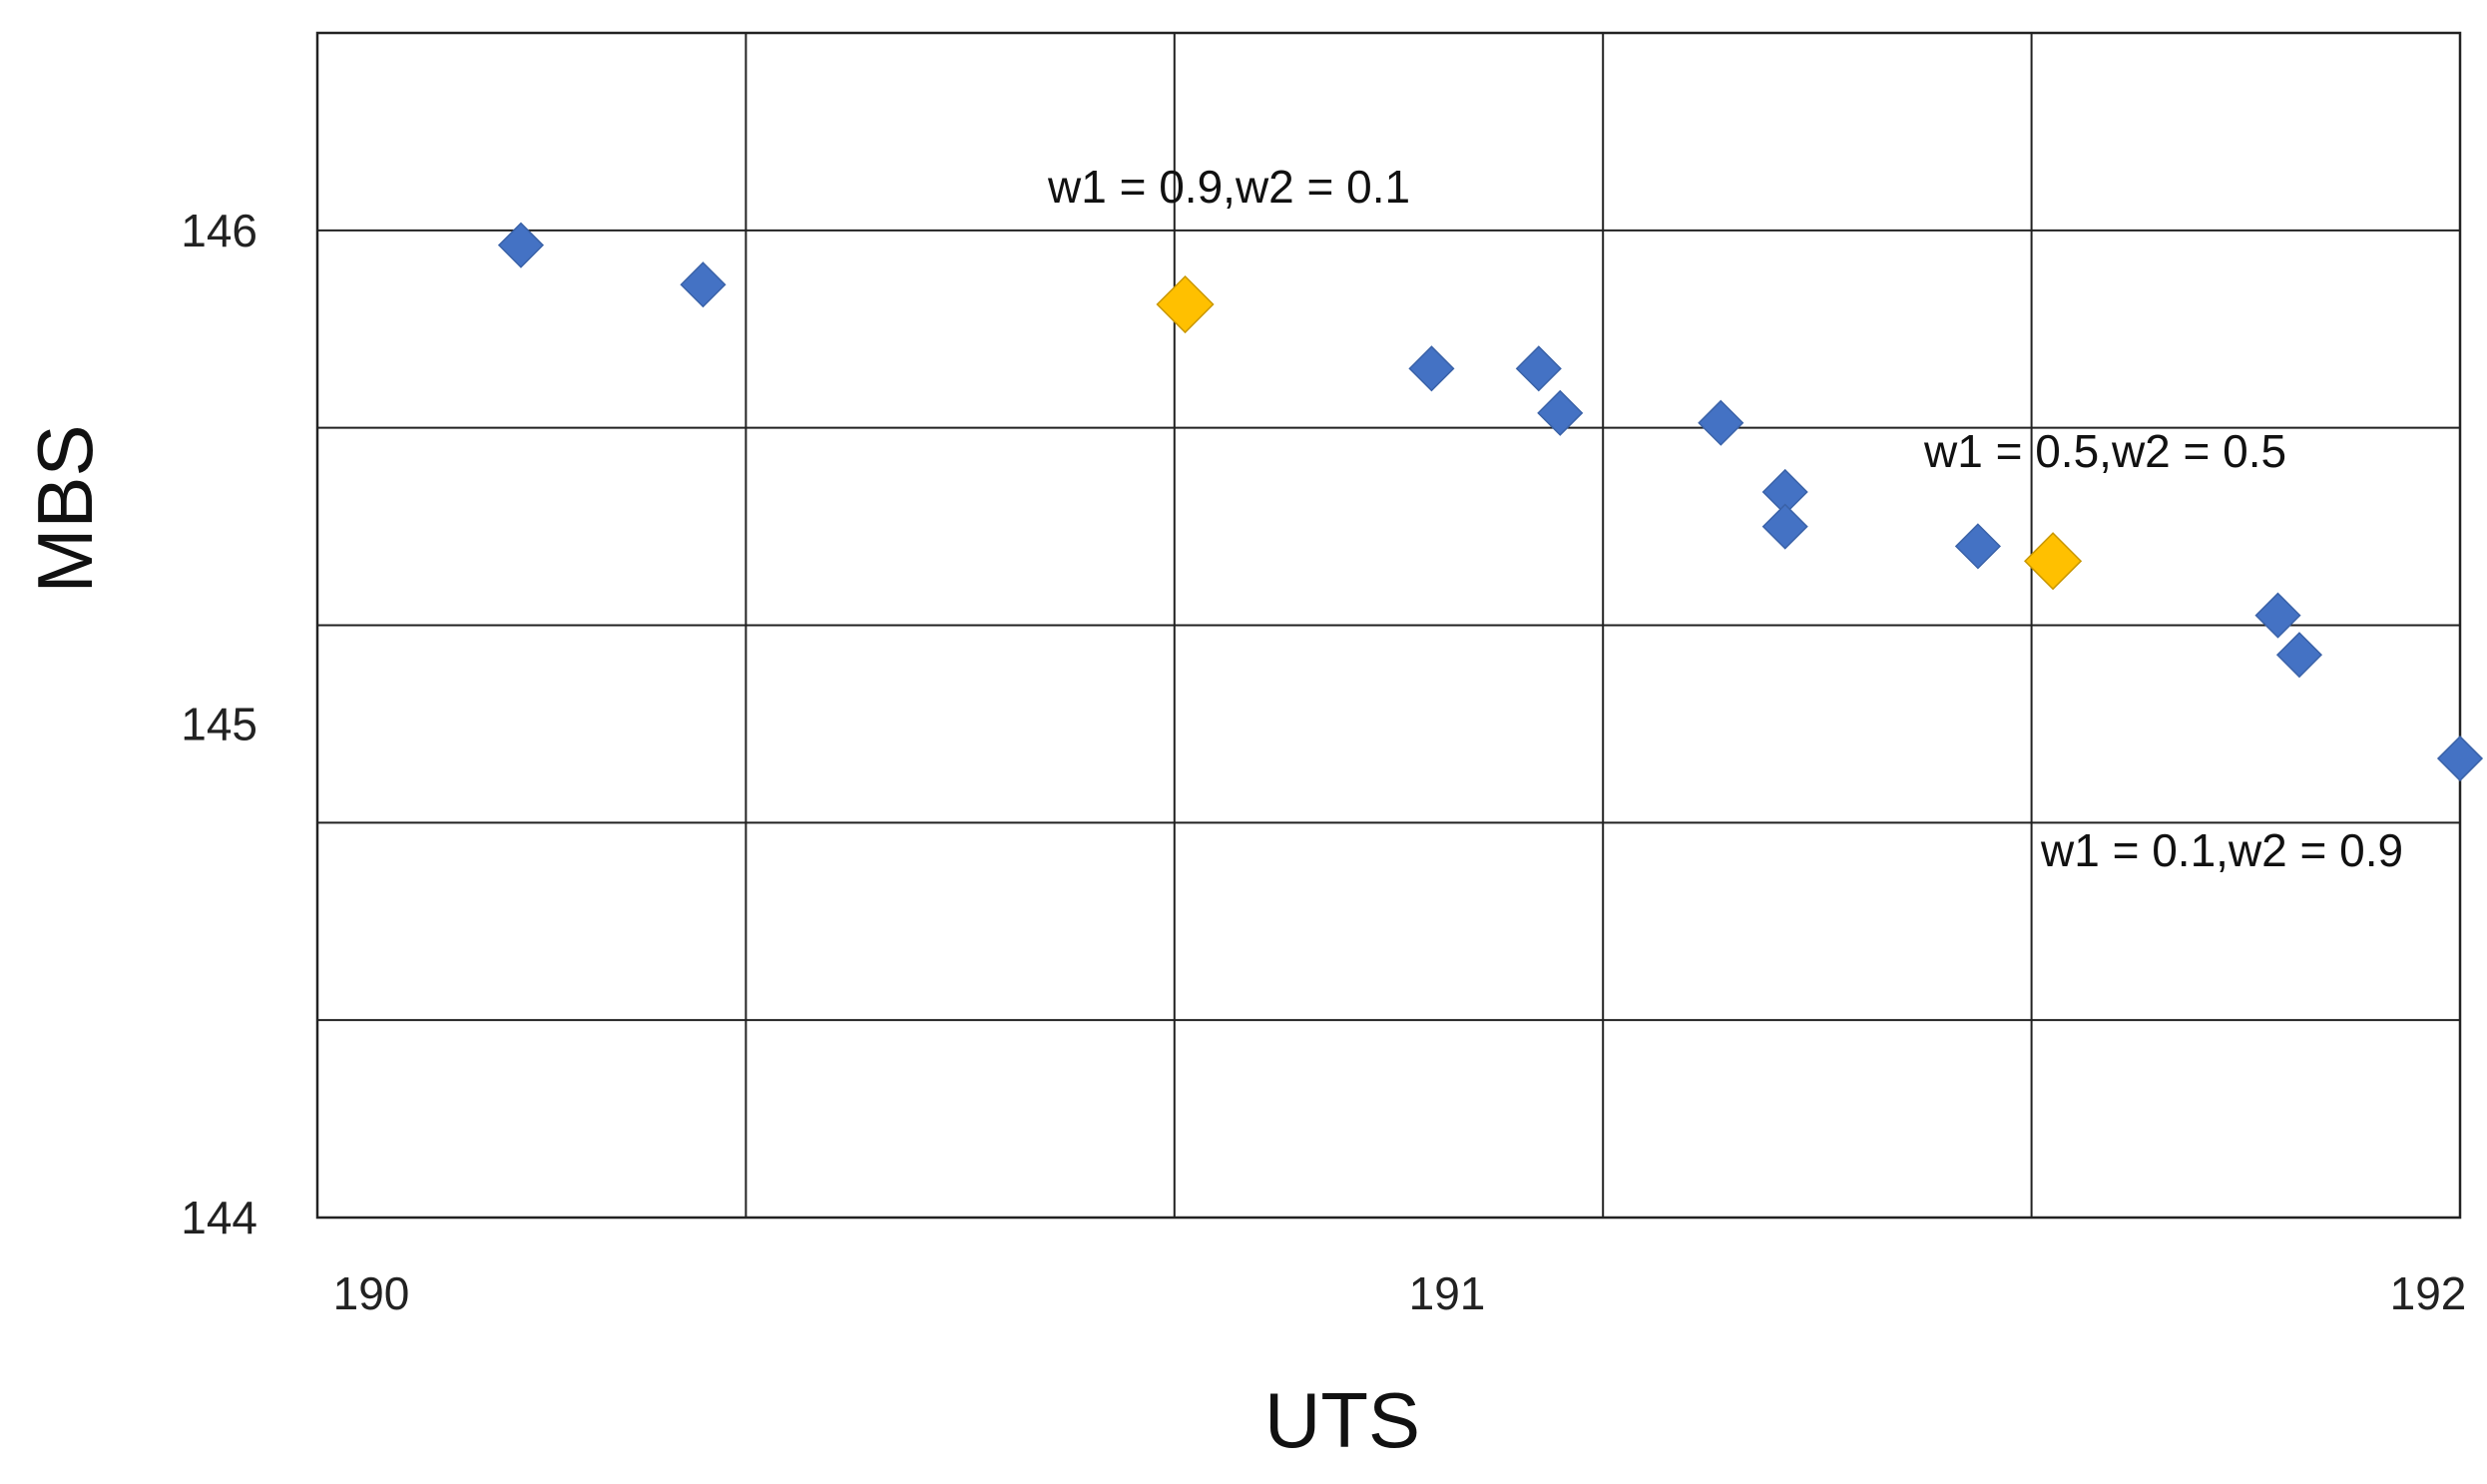 Image resolution: width=2487 pixels, height=1484 pixels. What do you see at coordinates (1228, 187) in the screenshot?
I see `annotation-w1-09: w1 = 0.9,w2 = 0.1` at bounding box center [1228, 187].